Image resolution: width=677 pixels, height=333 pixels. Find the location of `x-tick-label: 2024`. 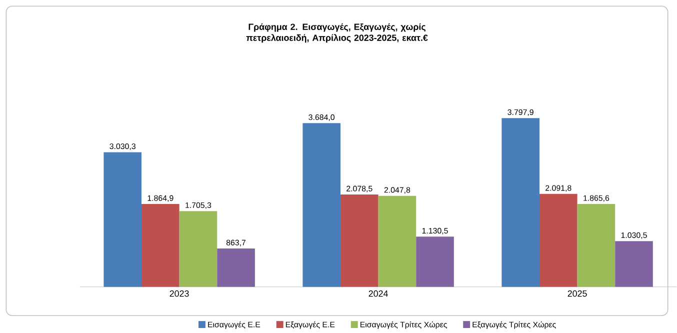

x-tick-label: 2024 is located at coordinates (378, 293).